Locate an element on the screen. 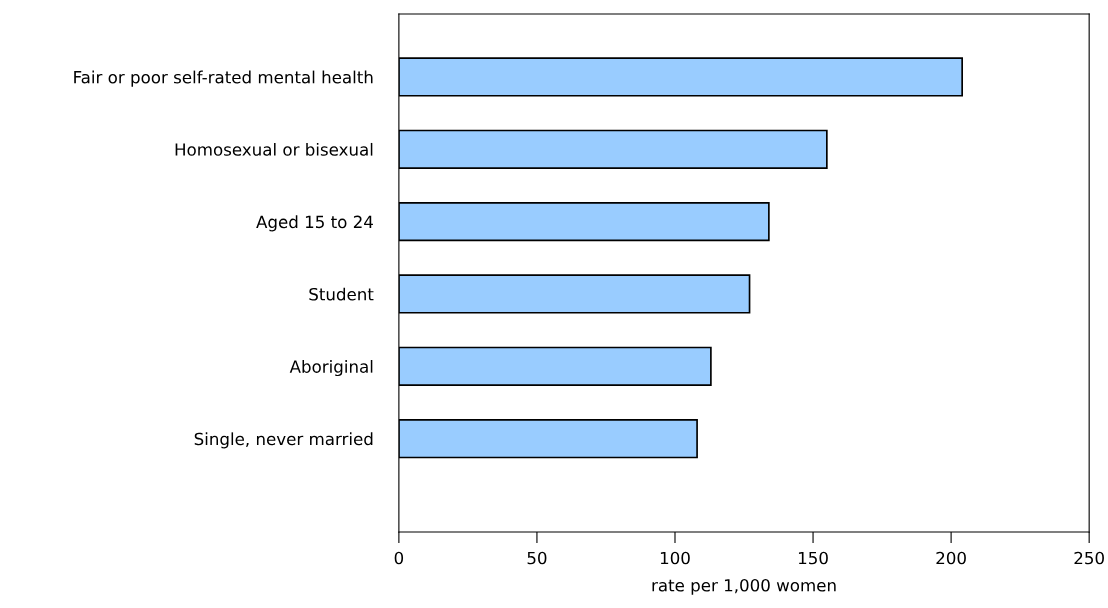 Image resolution: width=1108 pixels, height=608 pixels. x-tick-label: 250 is located at coordinates (1089, 558).